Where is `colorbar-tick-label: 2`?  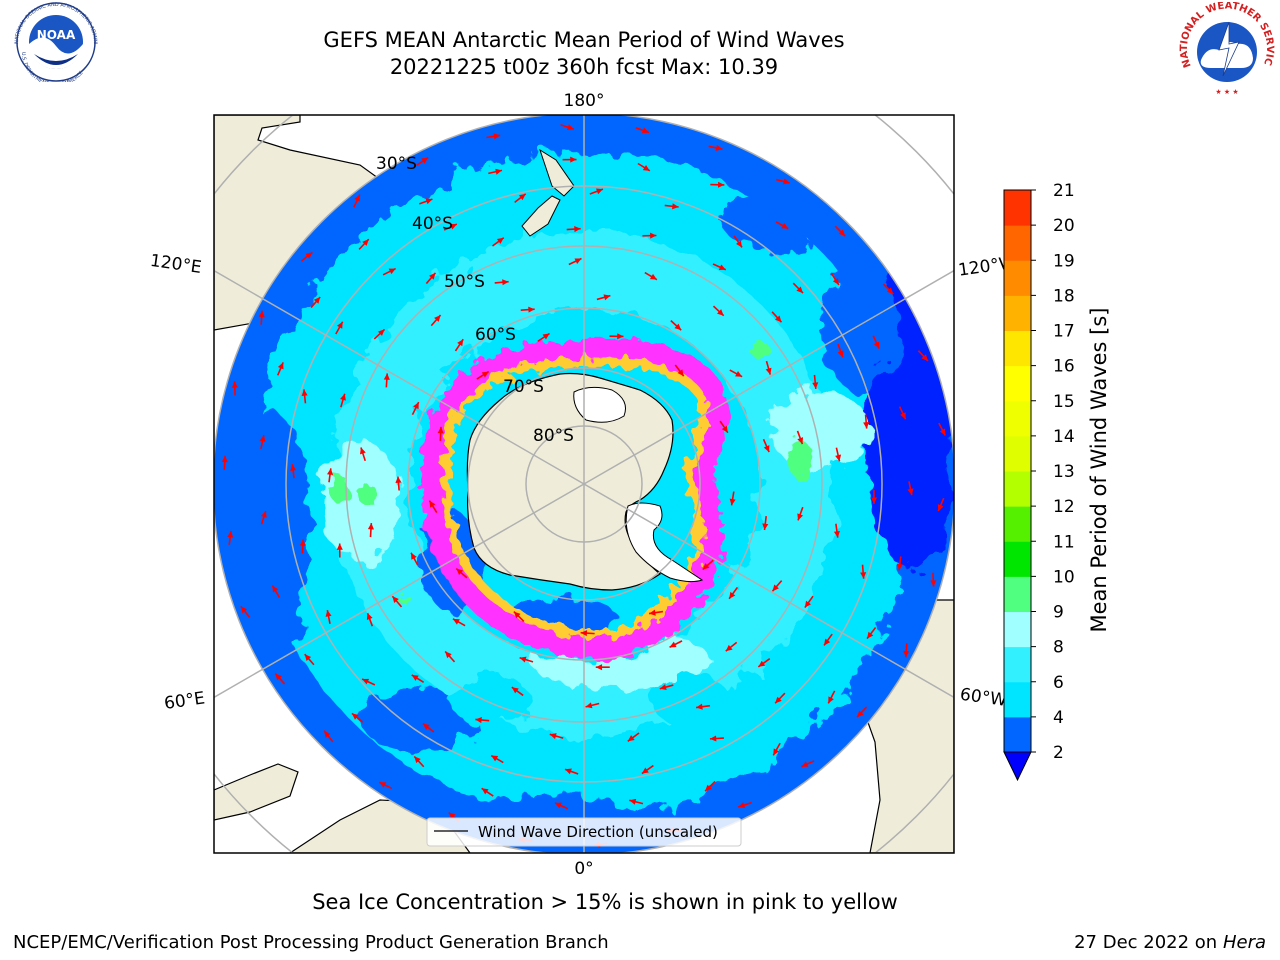 colorbar-tick-label: 2 is located at coordinates (1058, 753).